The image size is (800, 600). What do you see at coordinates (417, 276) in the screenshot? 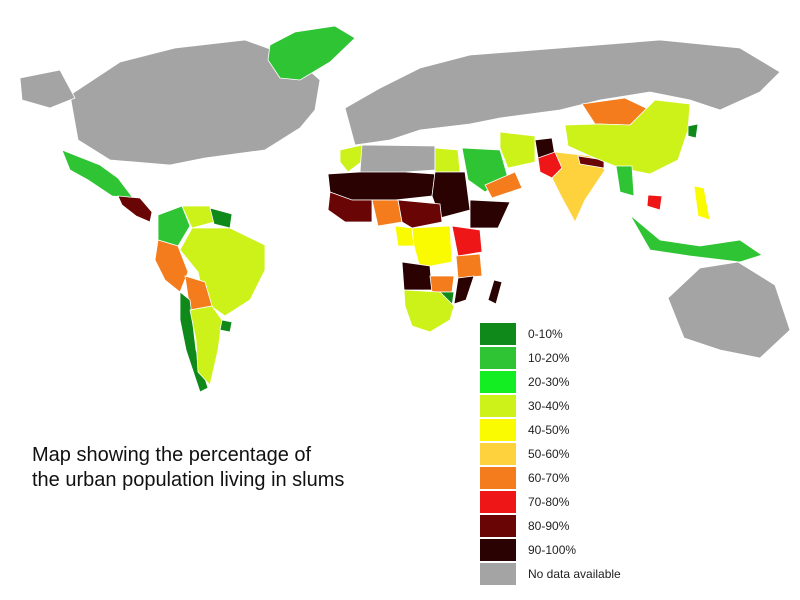
I see `region-angola` at bounding box center [417, 276].